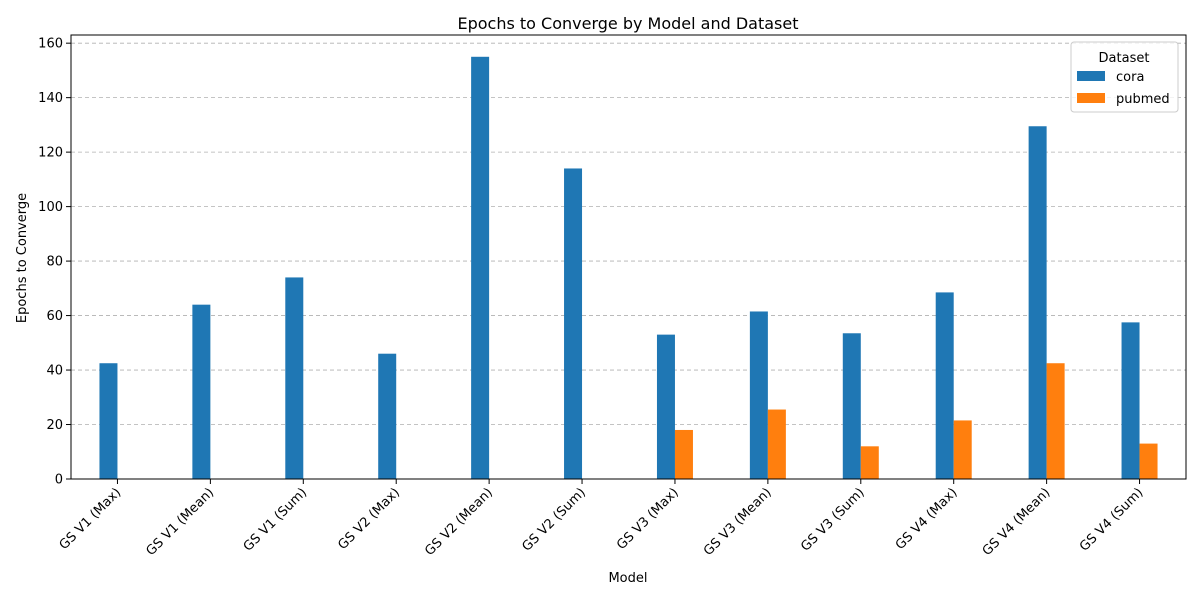  Describe the element at coordinates (180, 522) in the screenshot. I see `x-tick-label: GS V1 (Mean)` at that location.